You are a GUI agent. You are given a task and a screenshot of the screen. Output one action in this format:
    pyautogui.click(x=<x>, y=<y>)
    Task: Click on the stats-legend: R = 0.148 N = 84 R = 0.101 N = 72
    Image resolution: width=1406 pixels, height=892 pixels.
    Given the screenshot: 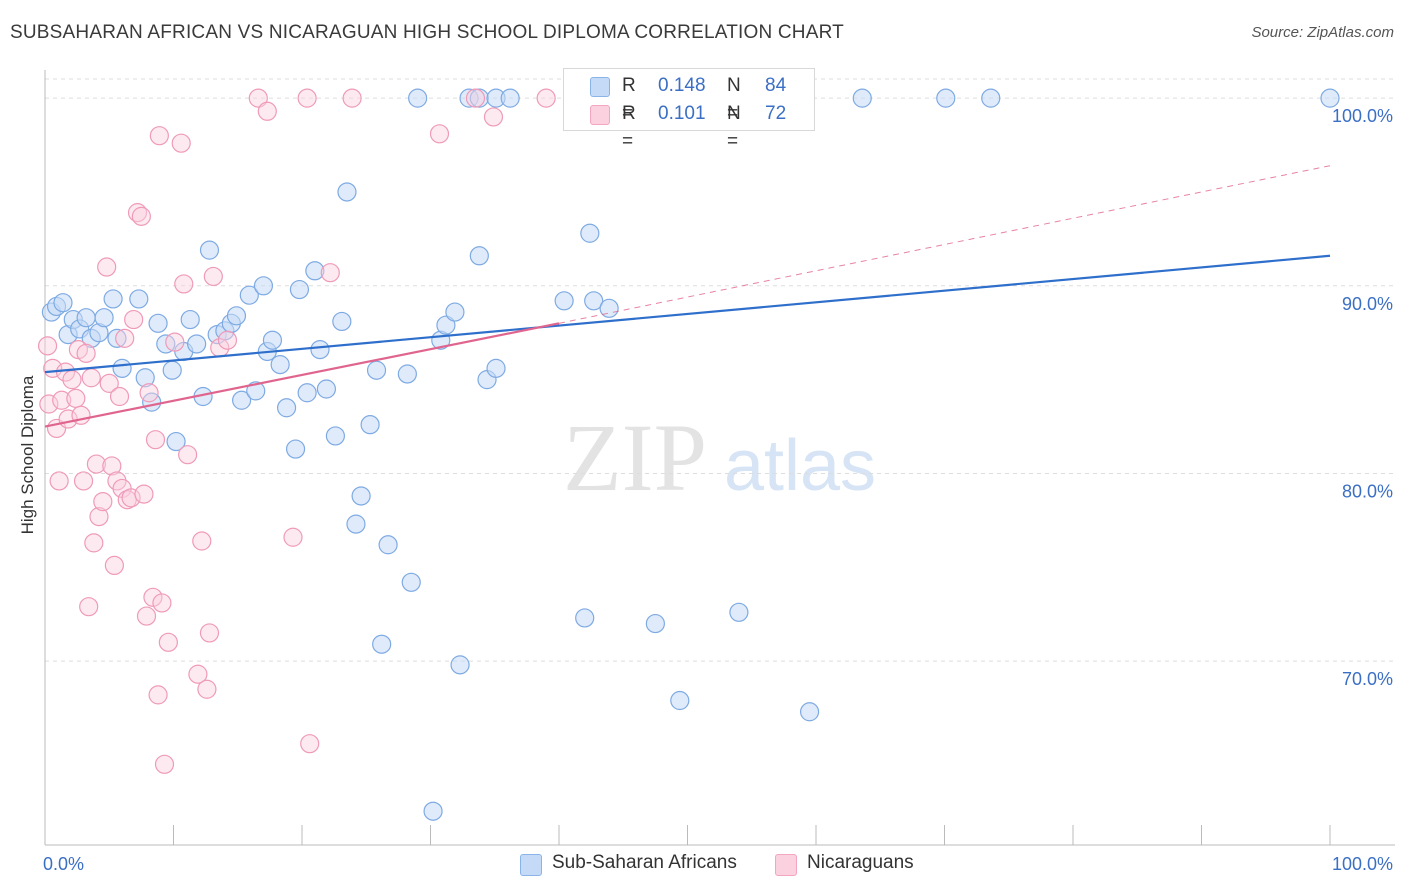 What is the action you would take?
    pyautogui.click(x=689, y=110)
    